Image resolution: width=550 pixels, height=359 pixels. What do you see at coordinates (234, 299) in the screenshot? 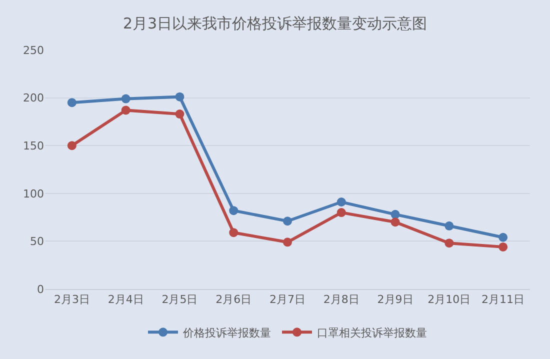
I see `x-tick-label: 2月6日` at bounding box center [234, 299].